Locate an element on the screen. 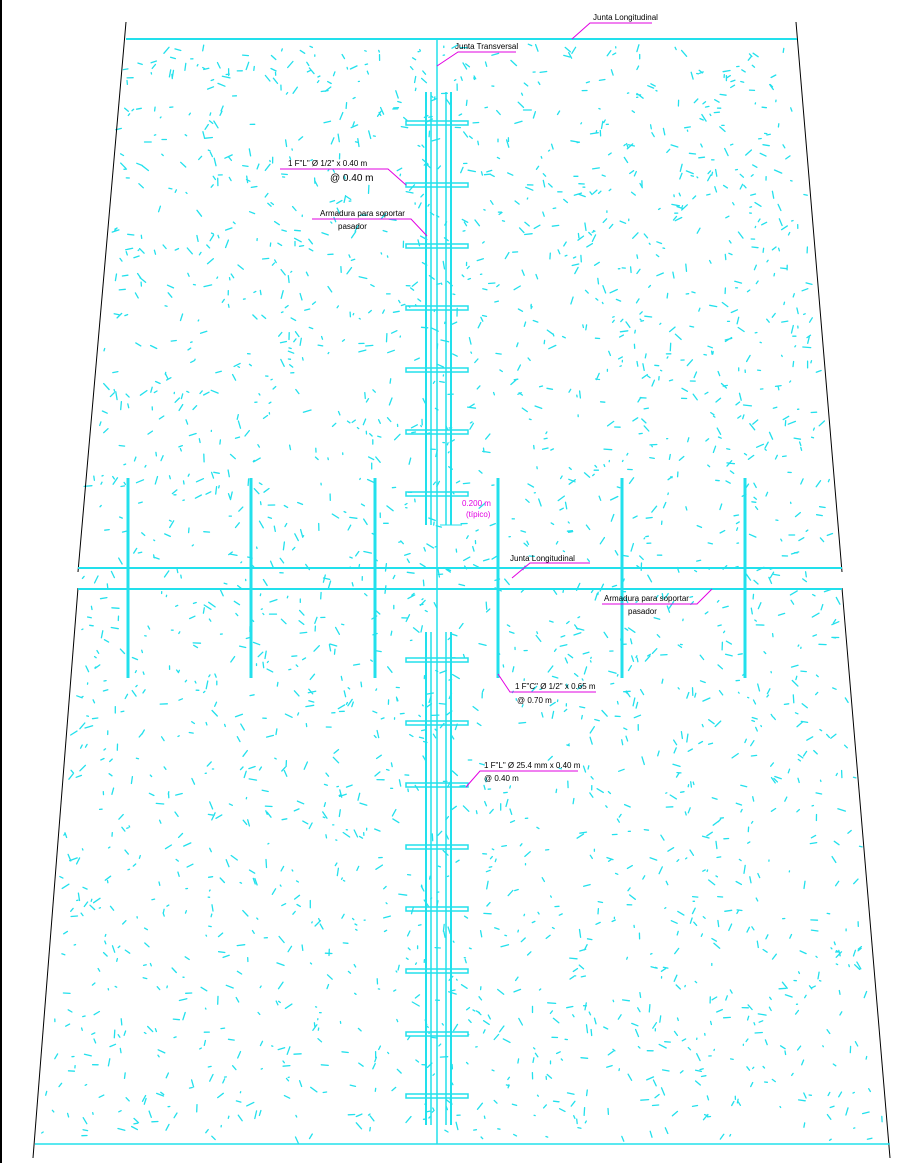  label-junta-transversal: Junta Transversal is located at coordinates (486, 46).